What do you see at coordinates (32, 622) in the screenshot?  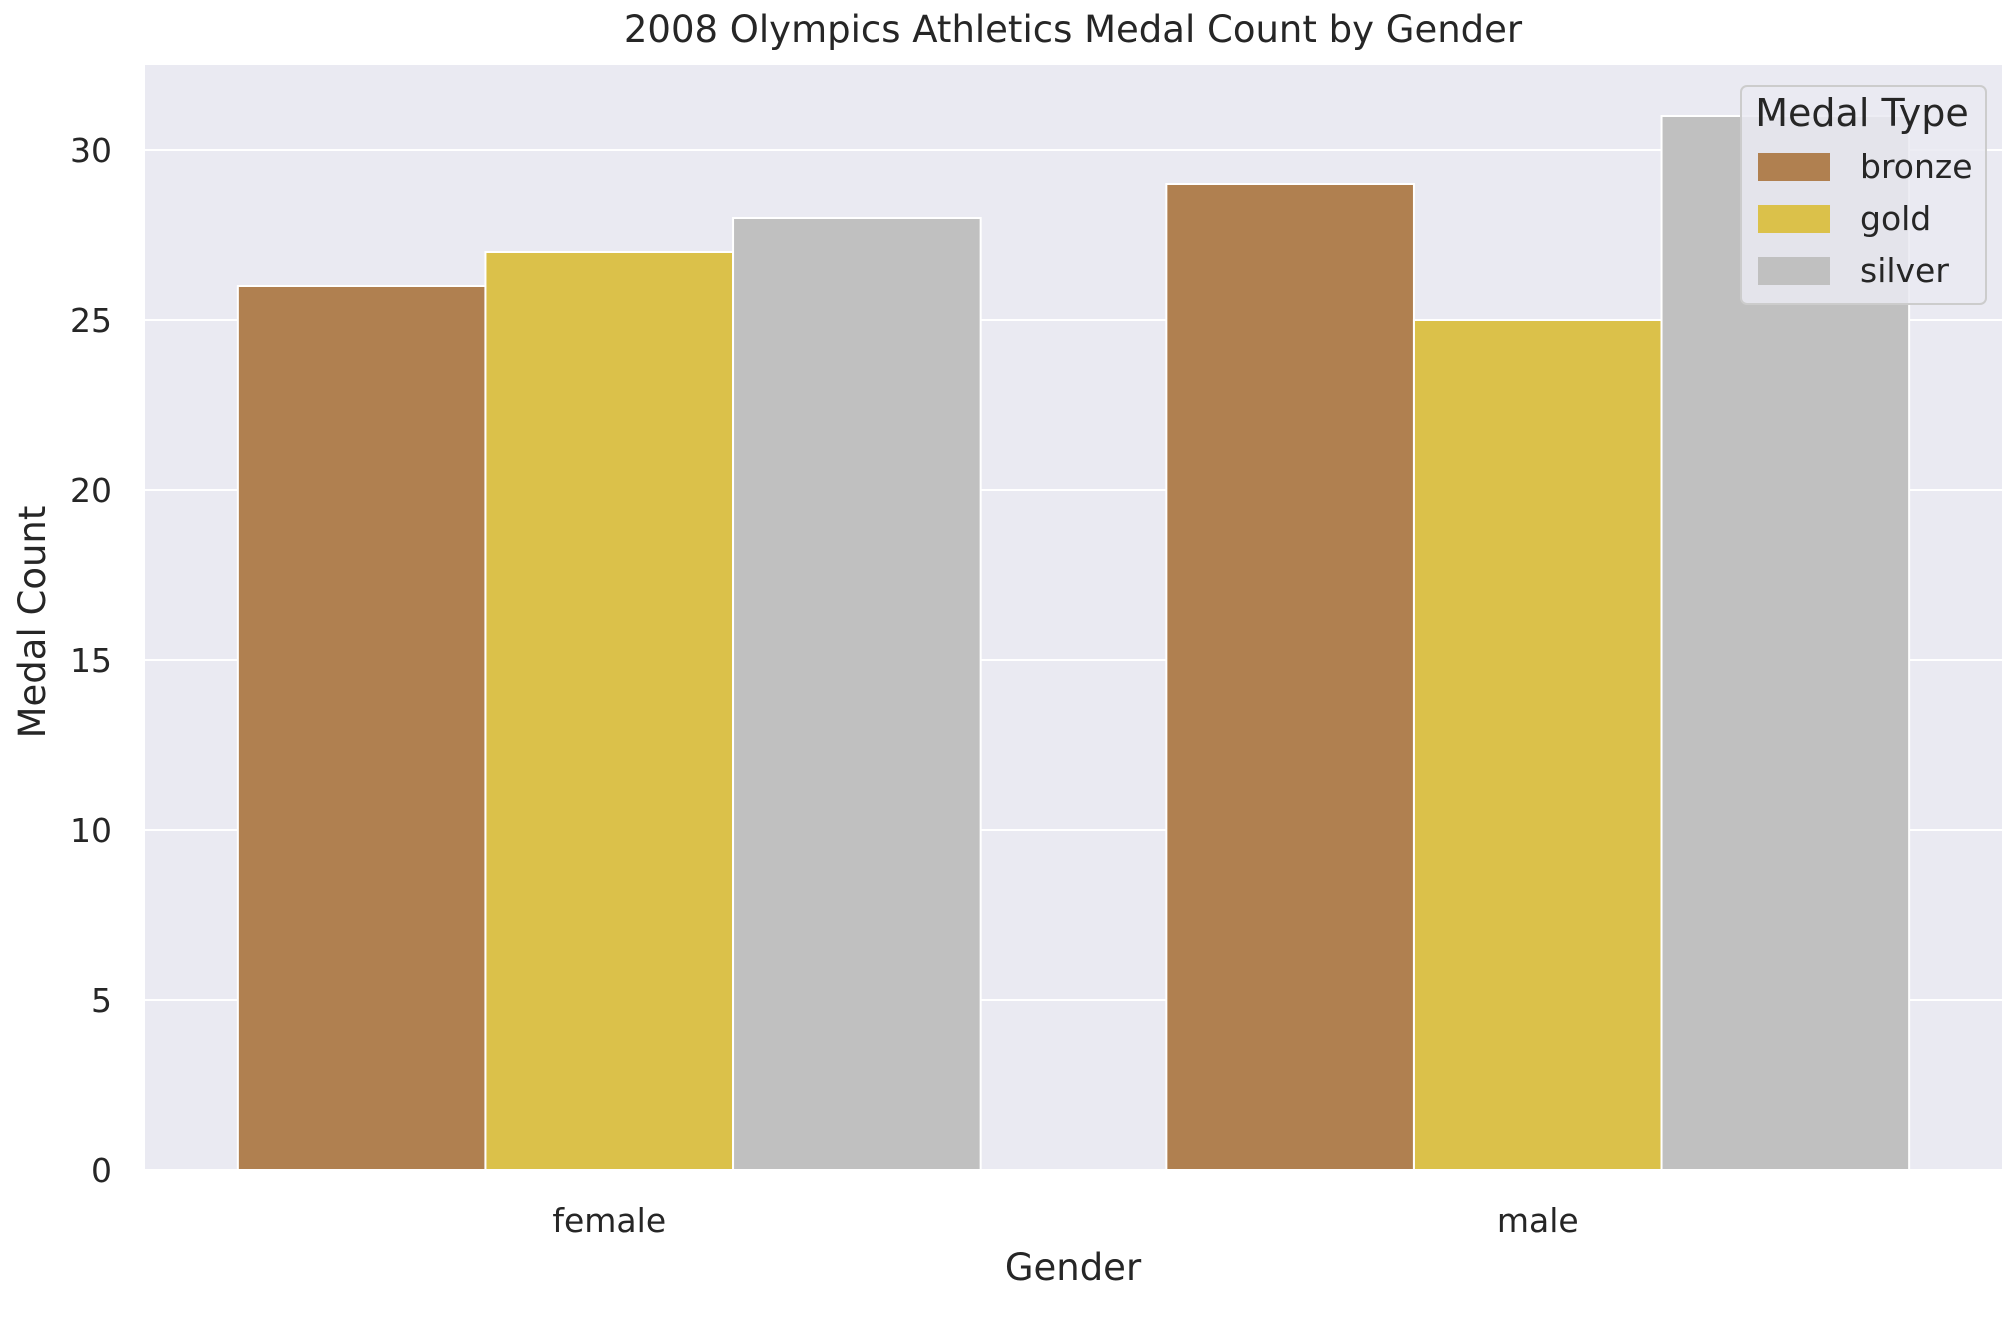 I see `y-axis-label: Medal Count` at bounding box center [32, 622].